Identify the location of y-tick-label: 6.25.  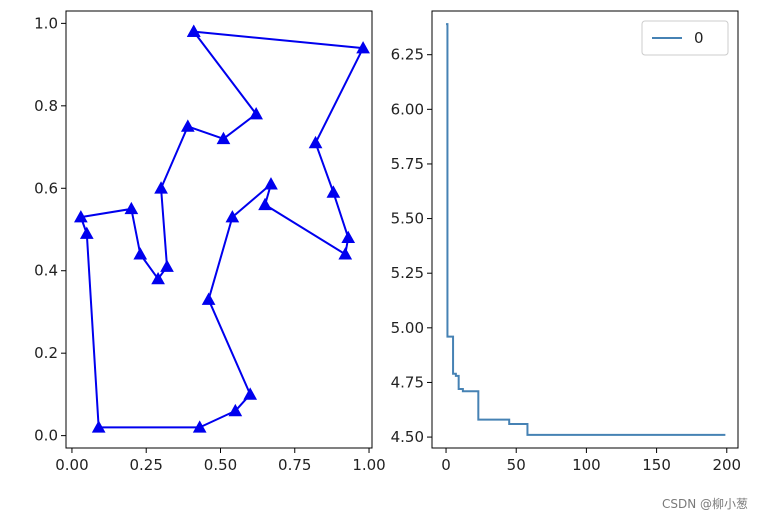
(407, 55).